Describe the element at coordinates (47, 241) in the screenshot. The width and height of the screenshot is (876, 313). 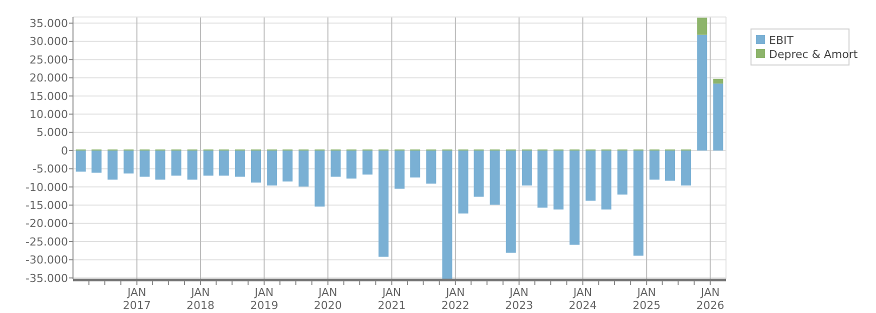
I see `y-tick-label: -25.000` at that location.